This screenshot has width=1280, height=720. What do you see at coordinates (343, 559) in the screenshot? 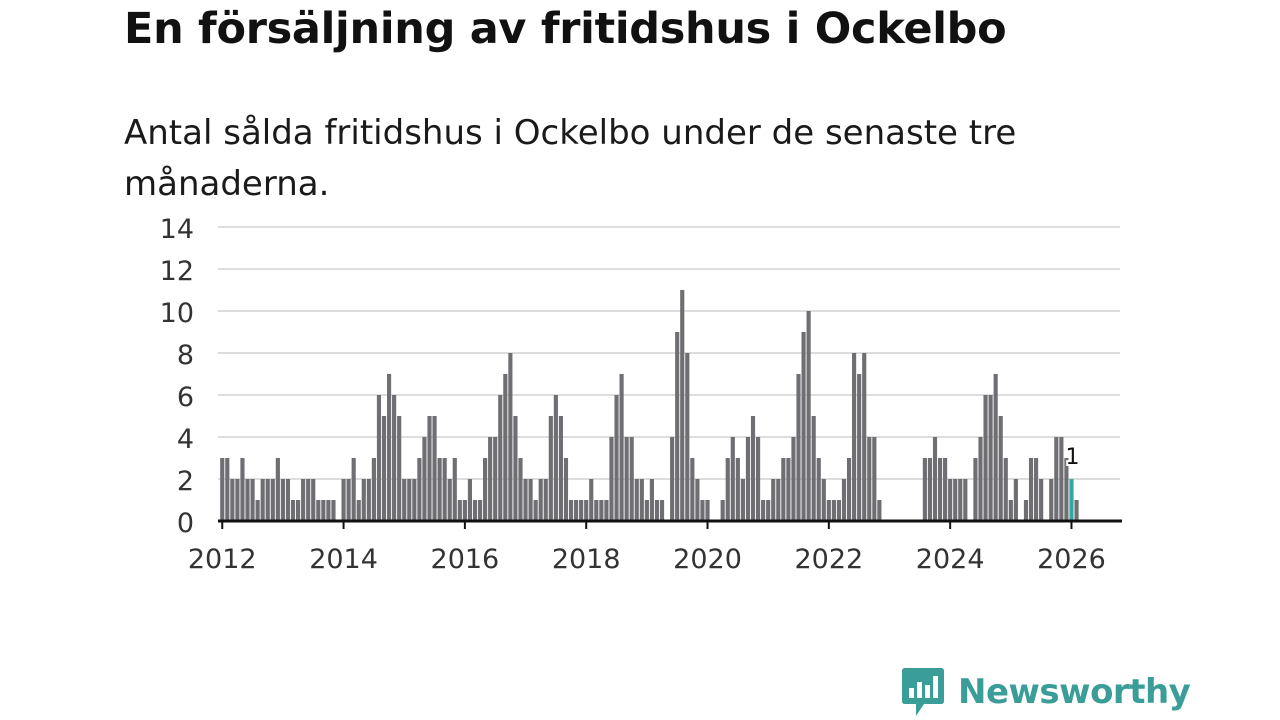
I see `x-tick-label: 2014` at bounding box center [343, 559].